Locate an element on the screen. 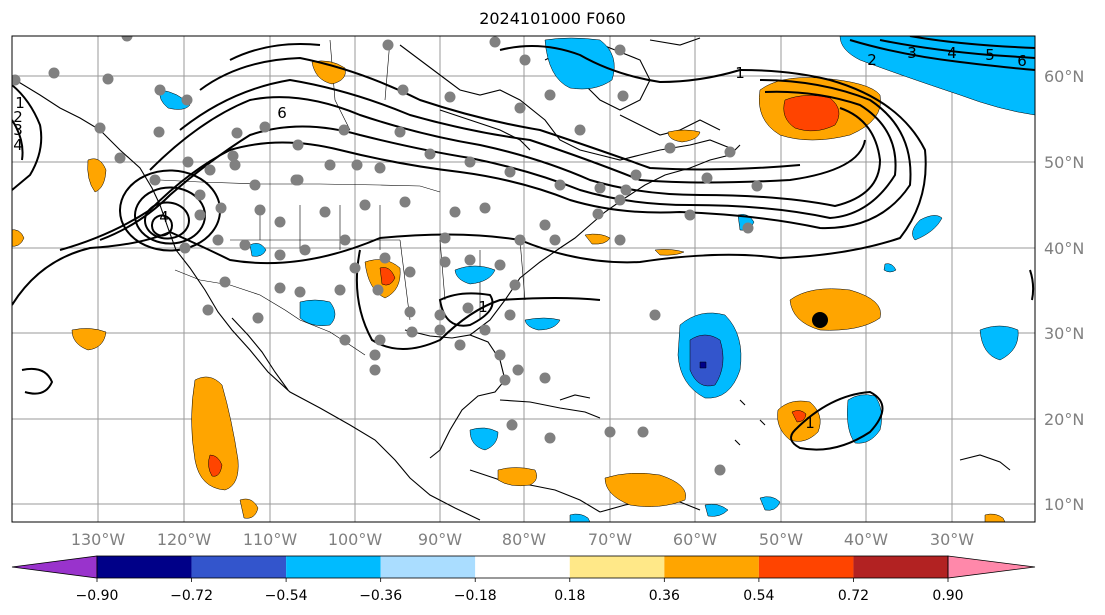 Image resolution: width=1105 pixels, height=615 pixels. longitude-label: 130°W is located at coordinates (98, 539).